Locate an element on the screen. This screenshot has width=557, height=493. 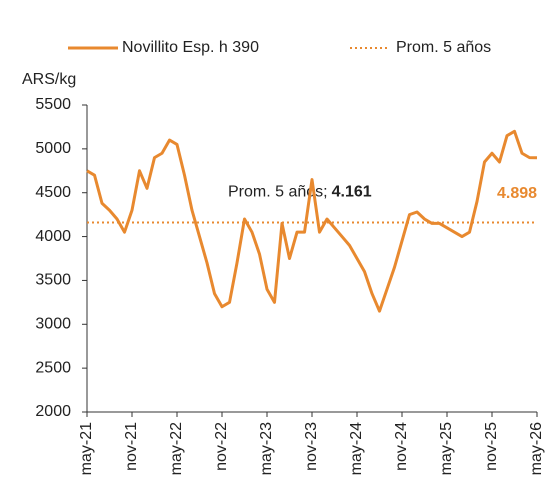
y-tick-label: 5500 is located at coordinates (53, 104).